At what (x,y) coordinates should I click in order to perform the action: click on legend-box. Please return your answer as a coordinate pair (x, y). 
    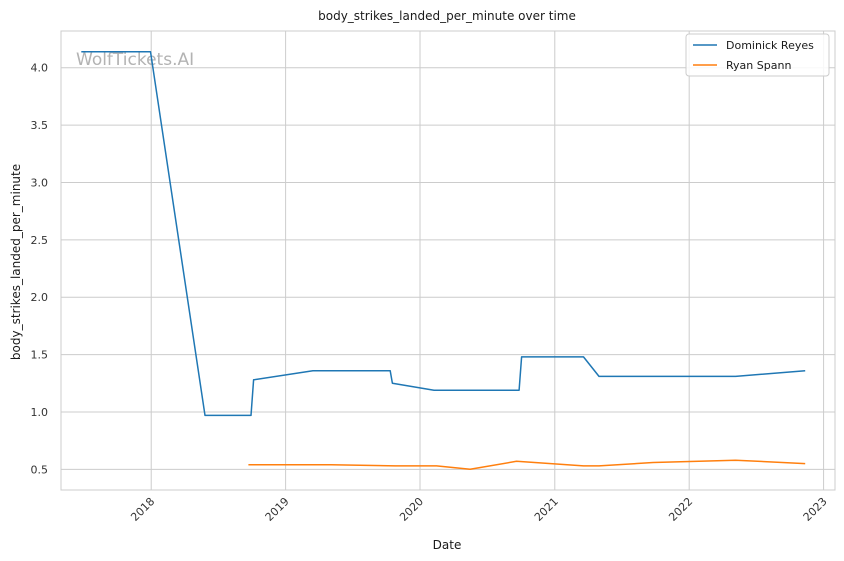
    Looking at the image, I should click on (757, 55).